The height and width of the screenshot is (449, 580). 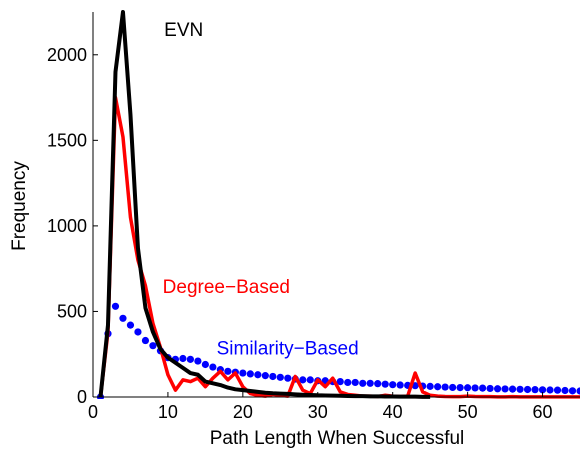 I want to click on y-tick-label: 2000, so click(x=67, y=55).